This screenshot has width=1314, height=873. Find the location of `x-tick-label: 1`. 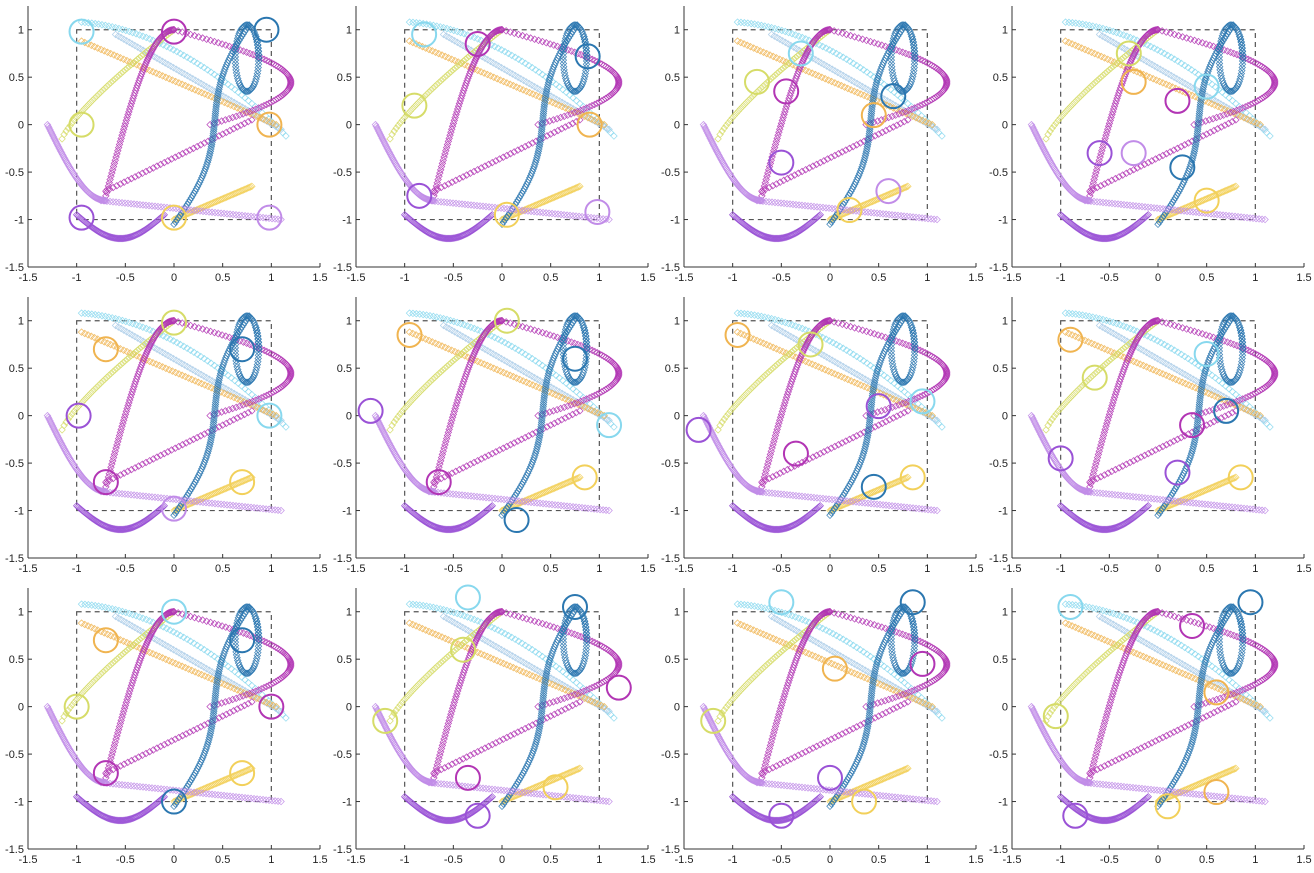

x-tick-label: 1 is located at coordinates (599, 569).